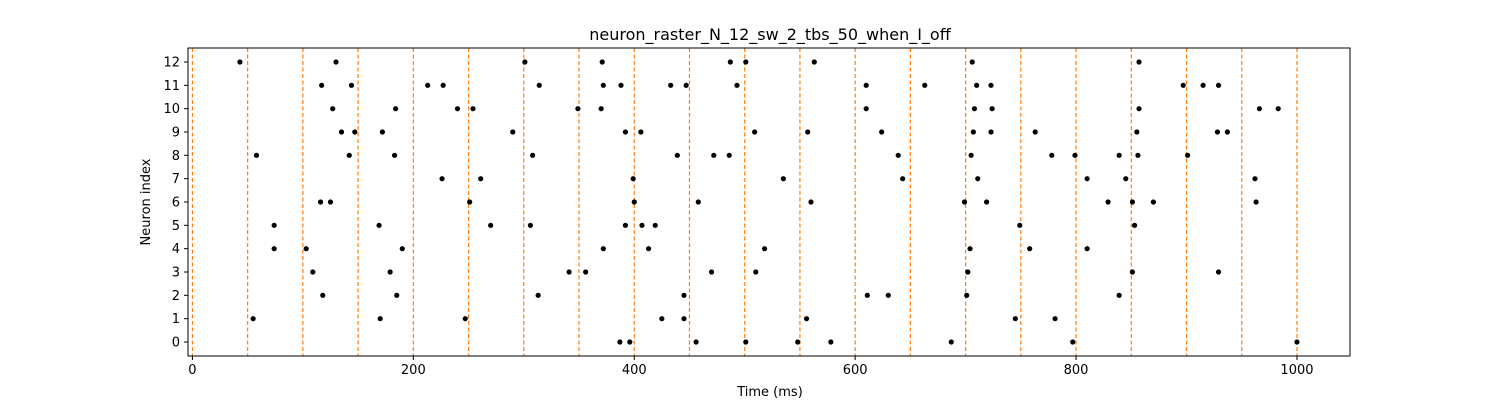 The height and width of the screenshot is (400, 1500). Describe the element at coordinates (146, 201) in the screenshot. I see `y-axis-label: Neuron index` at that location.